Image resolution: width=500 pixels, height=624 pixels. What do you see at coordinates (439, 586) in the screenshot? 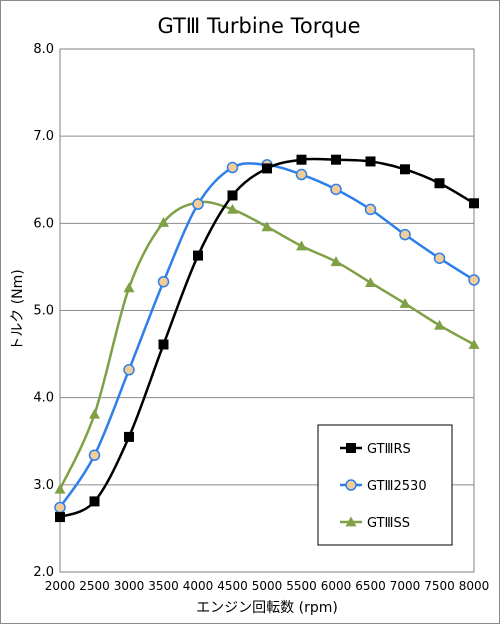
I see `x-tick-label: 7500` at bounding box center [439, 586].